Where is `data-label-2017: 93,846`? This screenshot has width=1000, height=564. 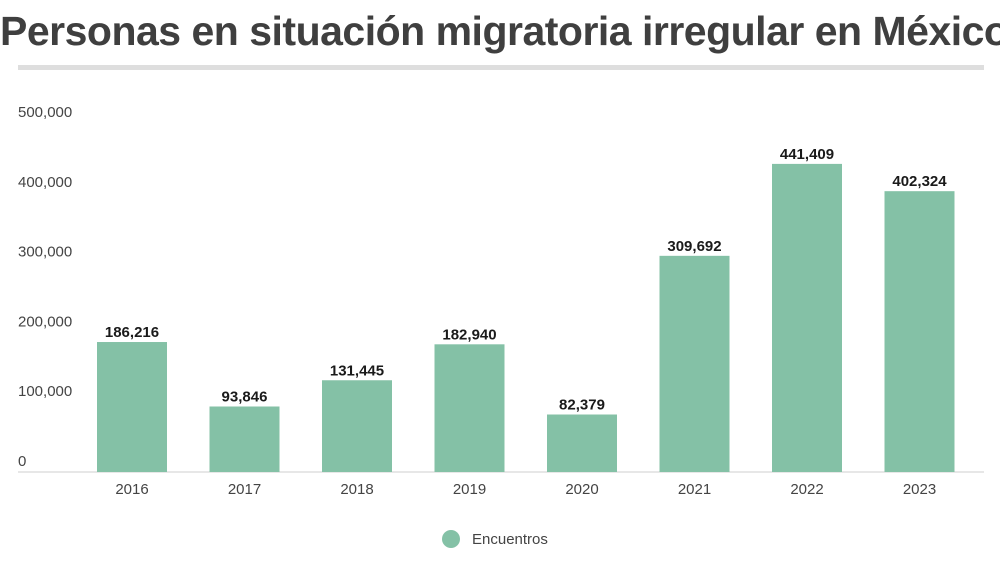 data-label-2017: 93,846 is located at coordinates (245, 396).